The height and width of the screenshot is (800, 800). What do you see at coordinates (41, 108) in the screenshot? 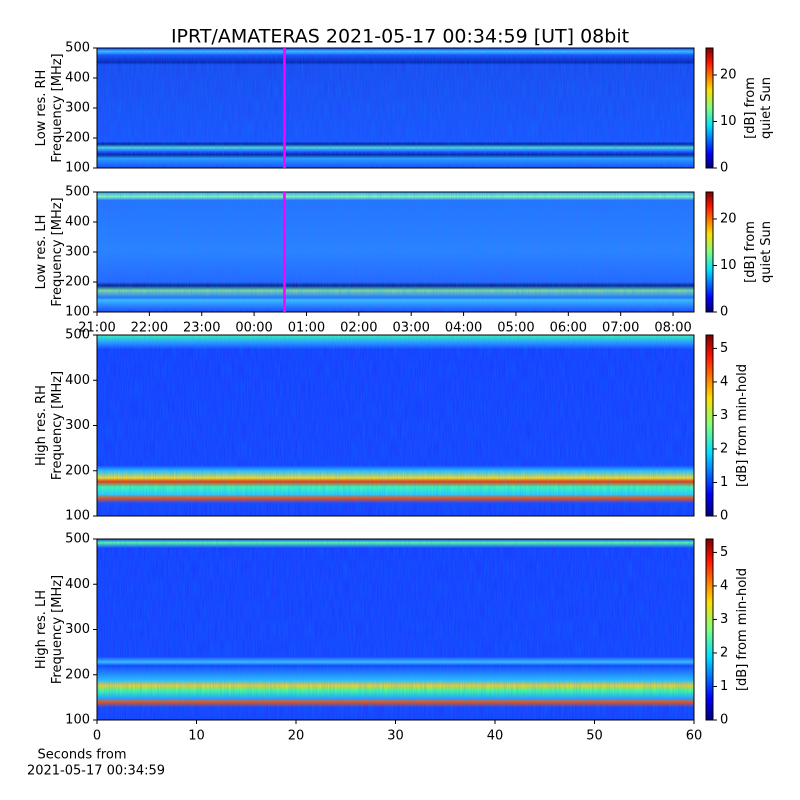
I see `y-axis-label-line: Low res. RH` at bounding box center [41, 108].